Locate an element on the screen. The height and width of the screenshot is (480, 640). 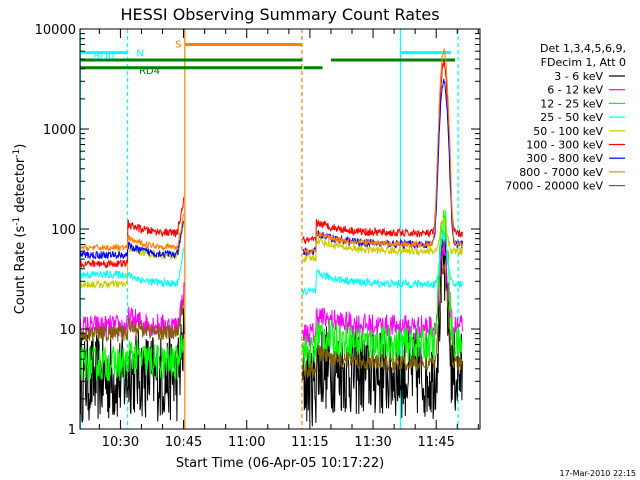
flag-label: S is located at coordinates (178, 44).